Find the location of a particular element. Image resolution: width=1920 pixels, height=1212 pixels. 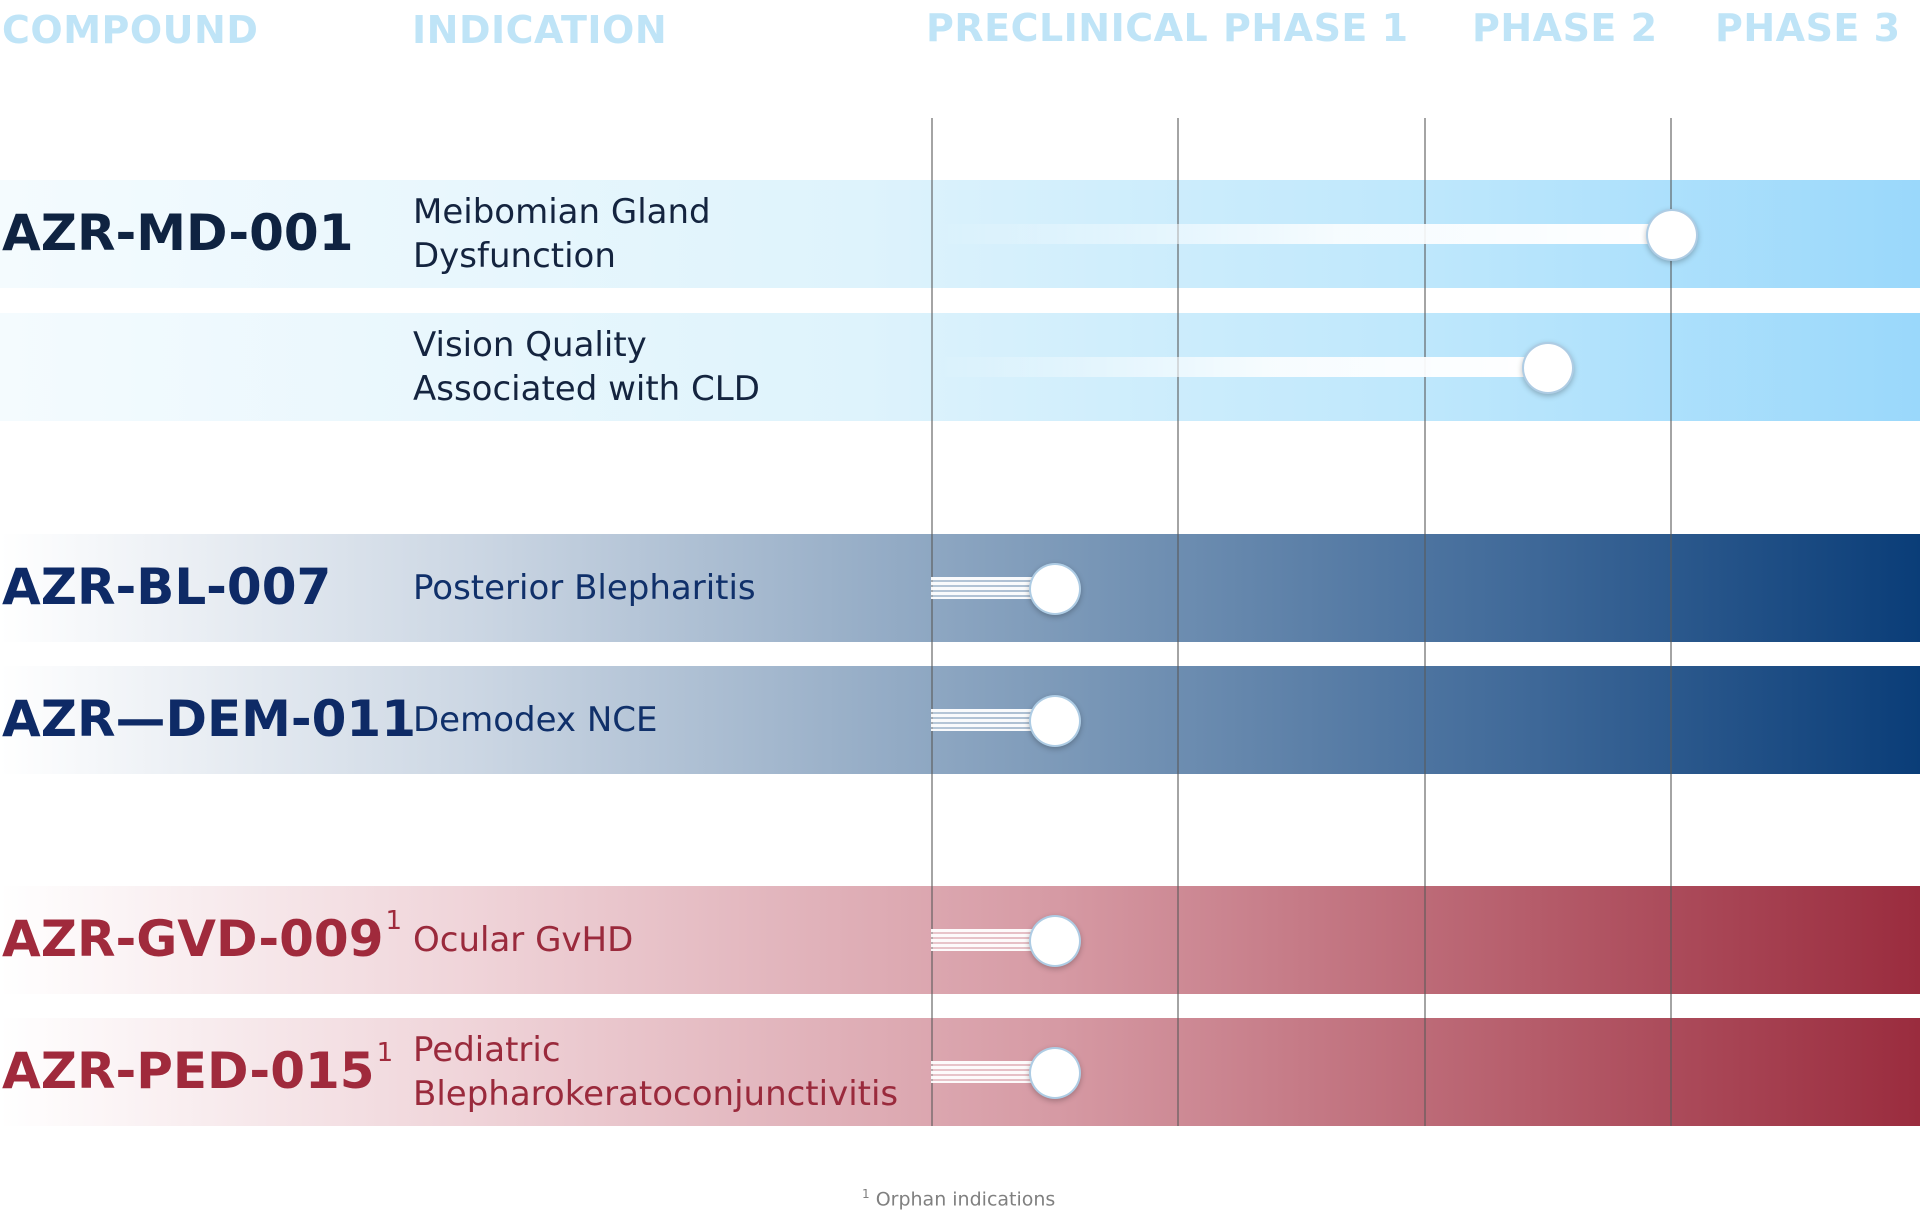

indication-label: Demodex NCE is located at coordinates (535, 720).